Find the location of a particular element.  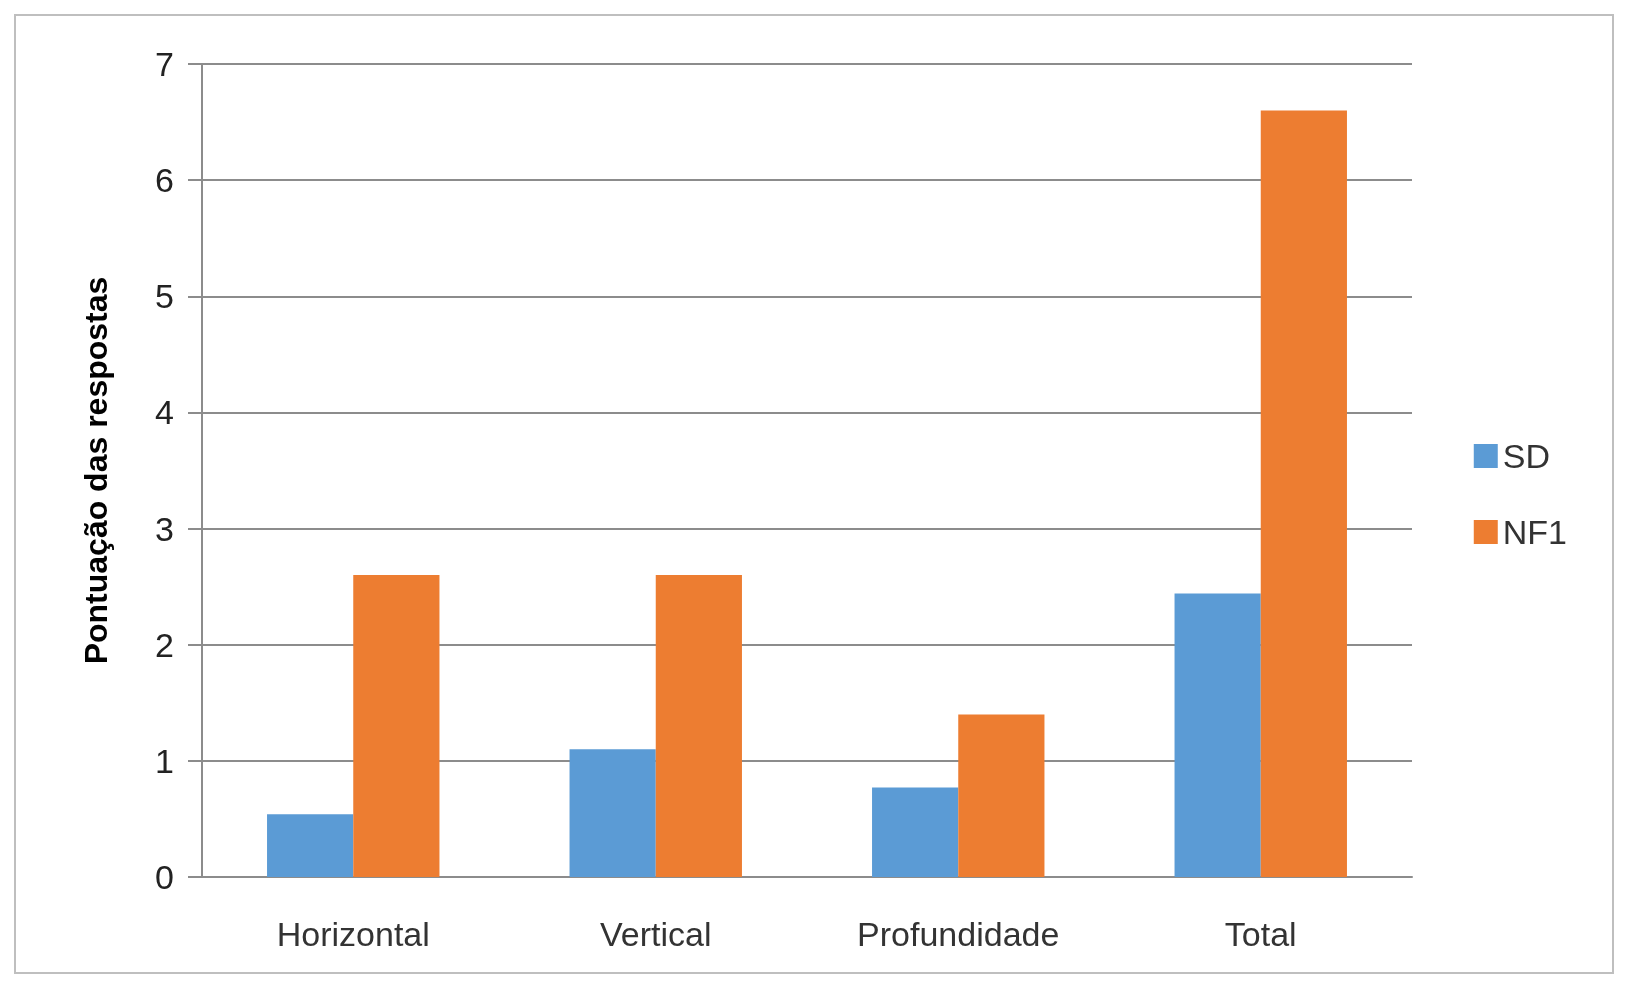

y-tick-label: 4 is located at coordinates (164, 412).